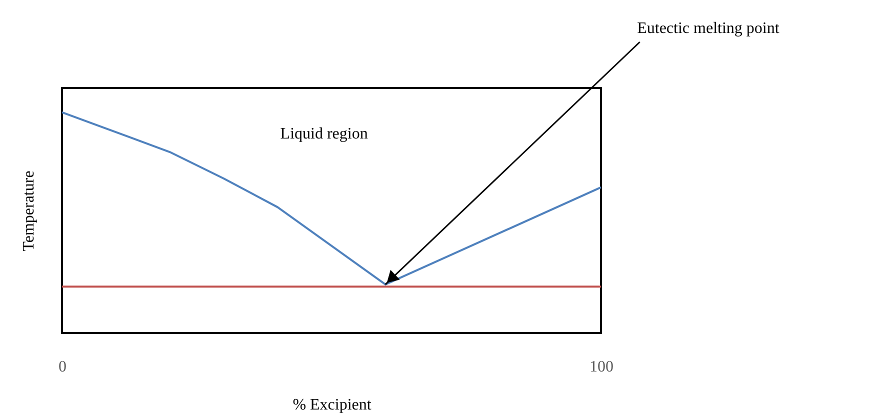 Image resolution: width=877 pixels, height=418 pixels. What do you see at coordinates (602, 367) in the screenshot?
I see `x-tick-label: 100` at bounding box center [602, 367].